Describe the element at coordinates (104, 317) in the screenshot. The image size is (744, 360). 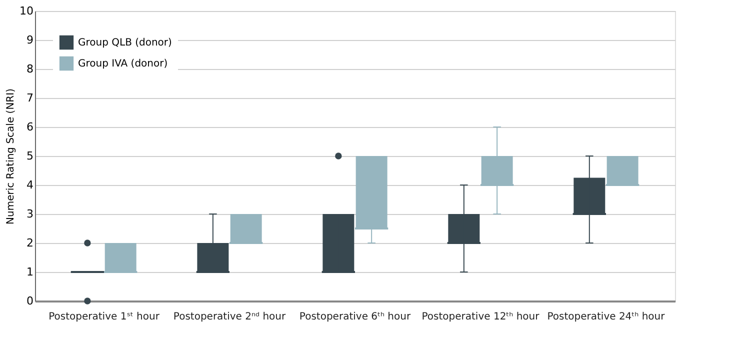
I see `x-tick-label: Postoperative 1ˢᵗ hour` at that location.